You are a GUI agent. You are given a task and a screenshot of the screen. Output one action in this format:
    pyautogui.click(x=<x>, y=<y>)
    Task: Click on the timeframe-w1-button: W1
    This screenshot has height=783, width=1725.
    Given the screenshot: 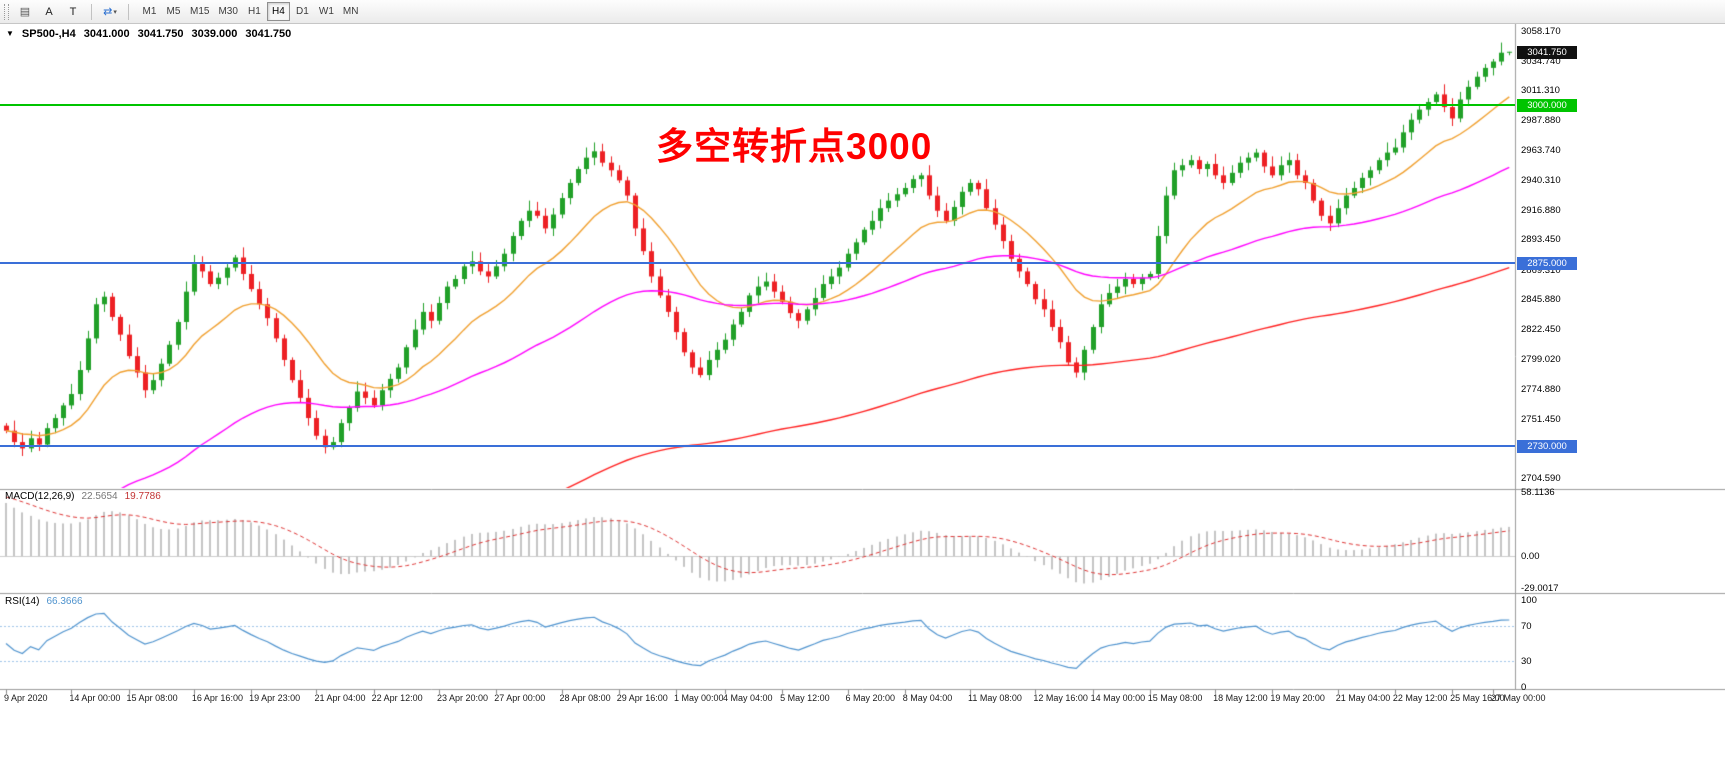 What is the action you would take?
    pyautogui.click(x=326, y=11)
    